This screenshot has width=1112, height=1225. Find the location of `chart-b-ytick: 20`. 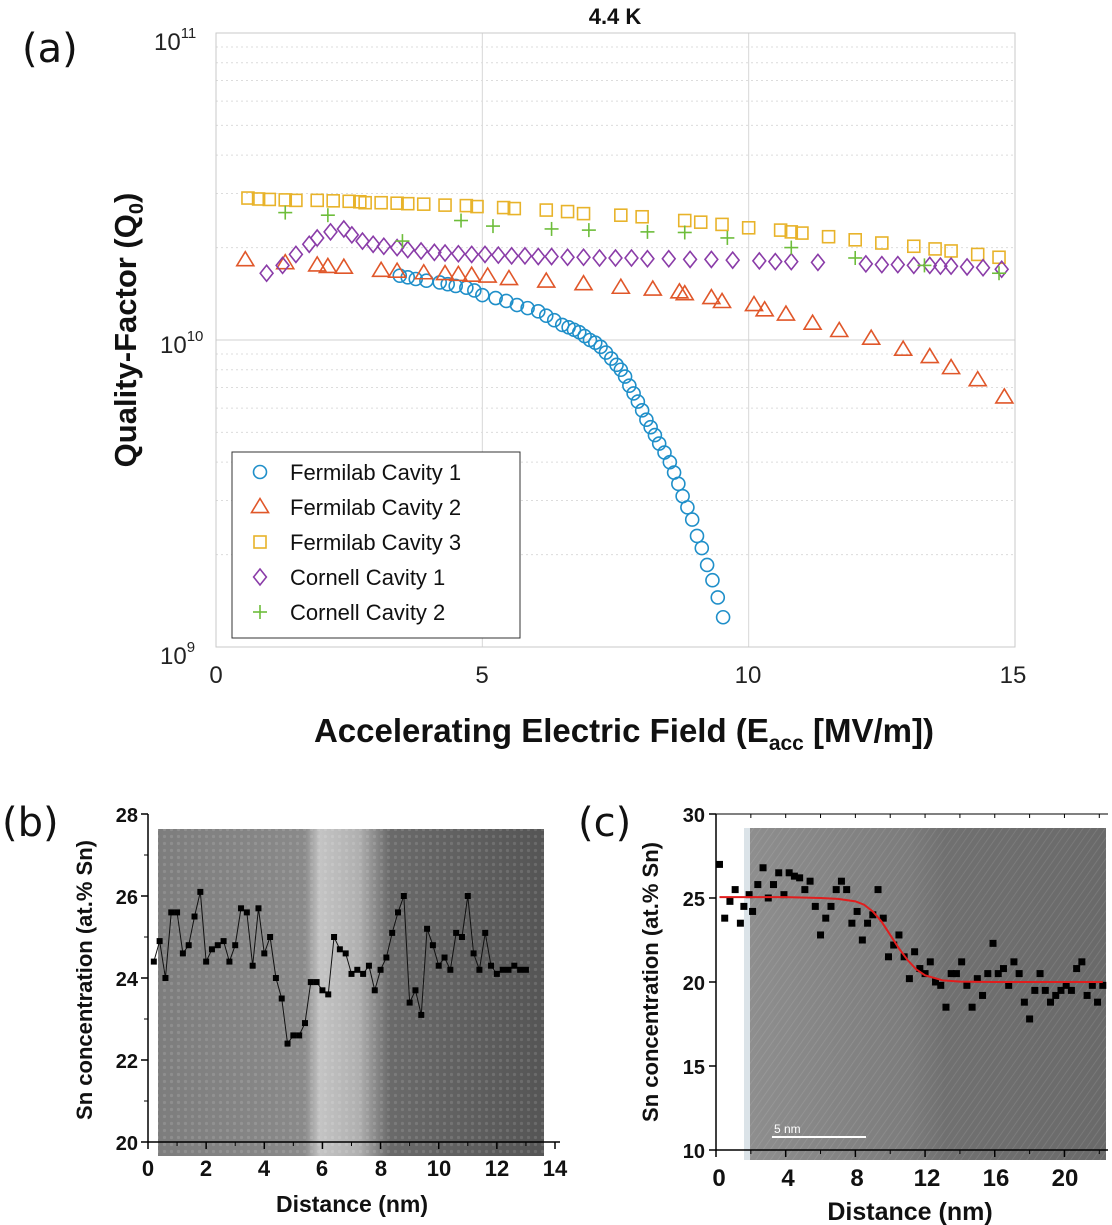

chart-b-ytick: 20 is located at coordinates (127, 1144).